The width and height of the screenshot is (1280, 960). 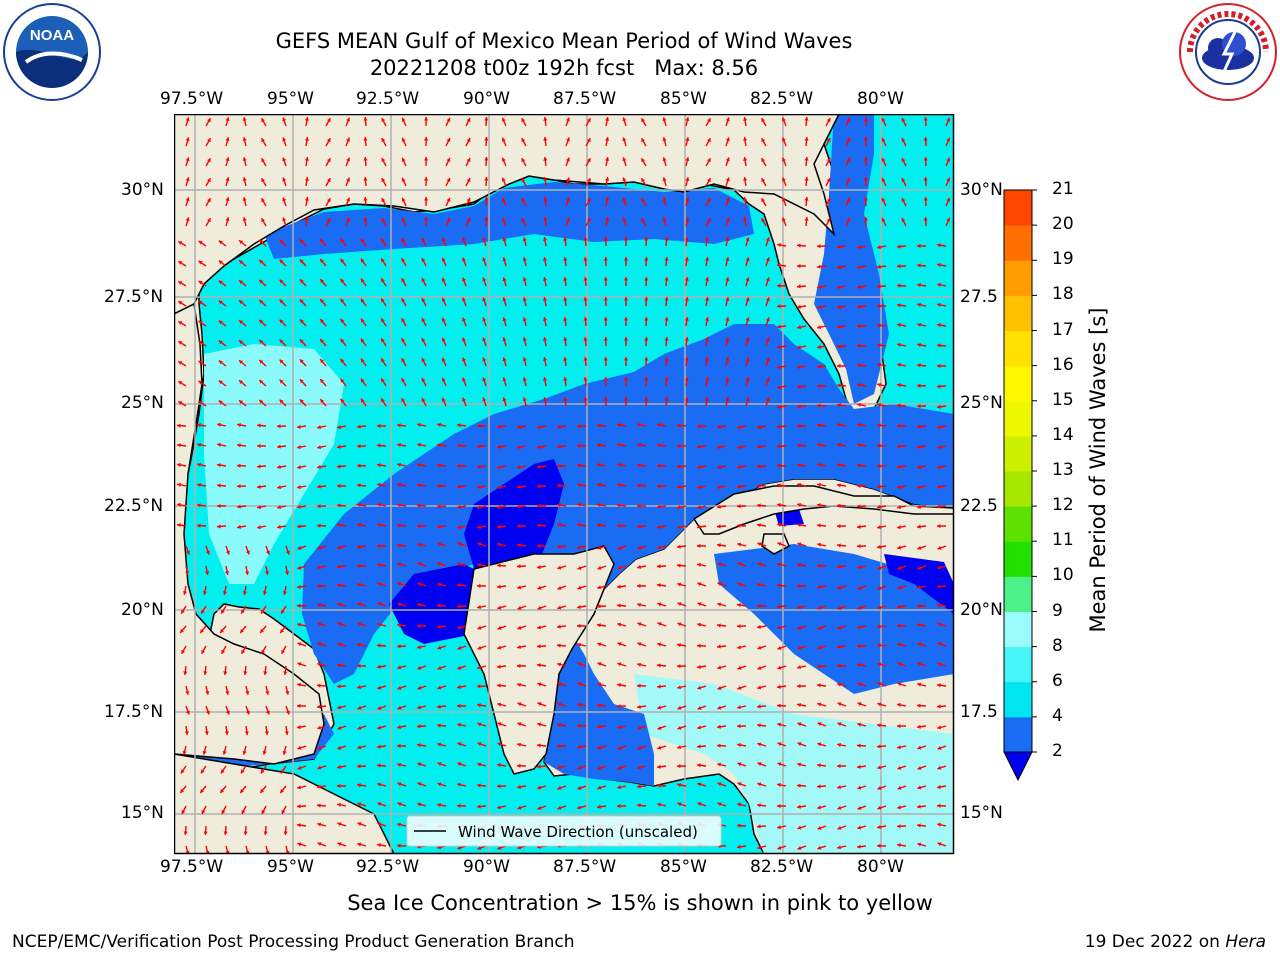 What do you see at coordinates (1057, 715) in the screenshot?
I see `colorbar-tick-label: 4` at bounding box center [1057, 715].